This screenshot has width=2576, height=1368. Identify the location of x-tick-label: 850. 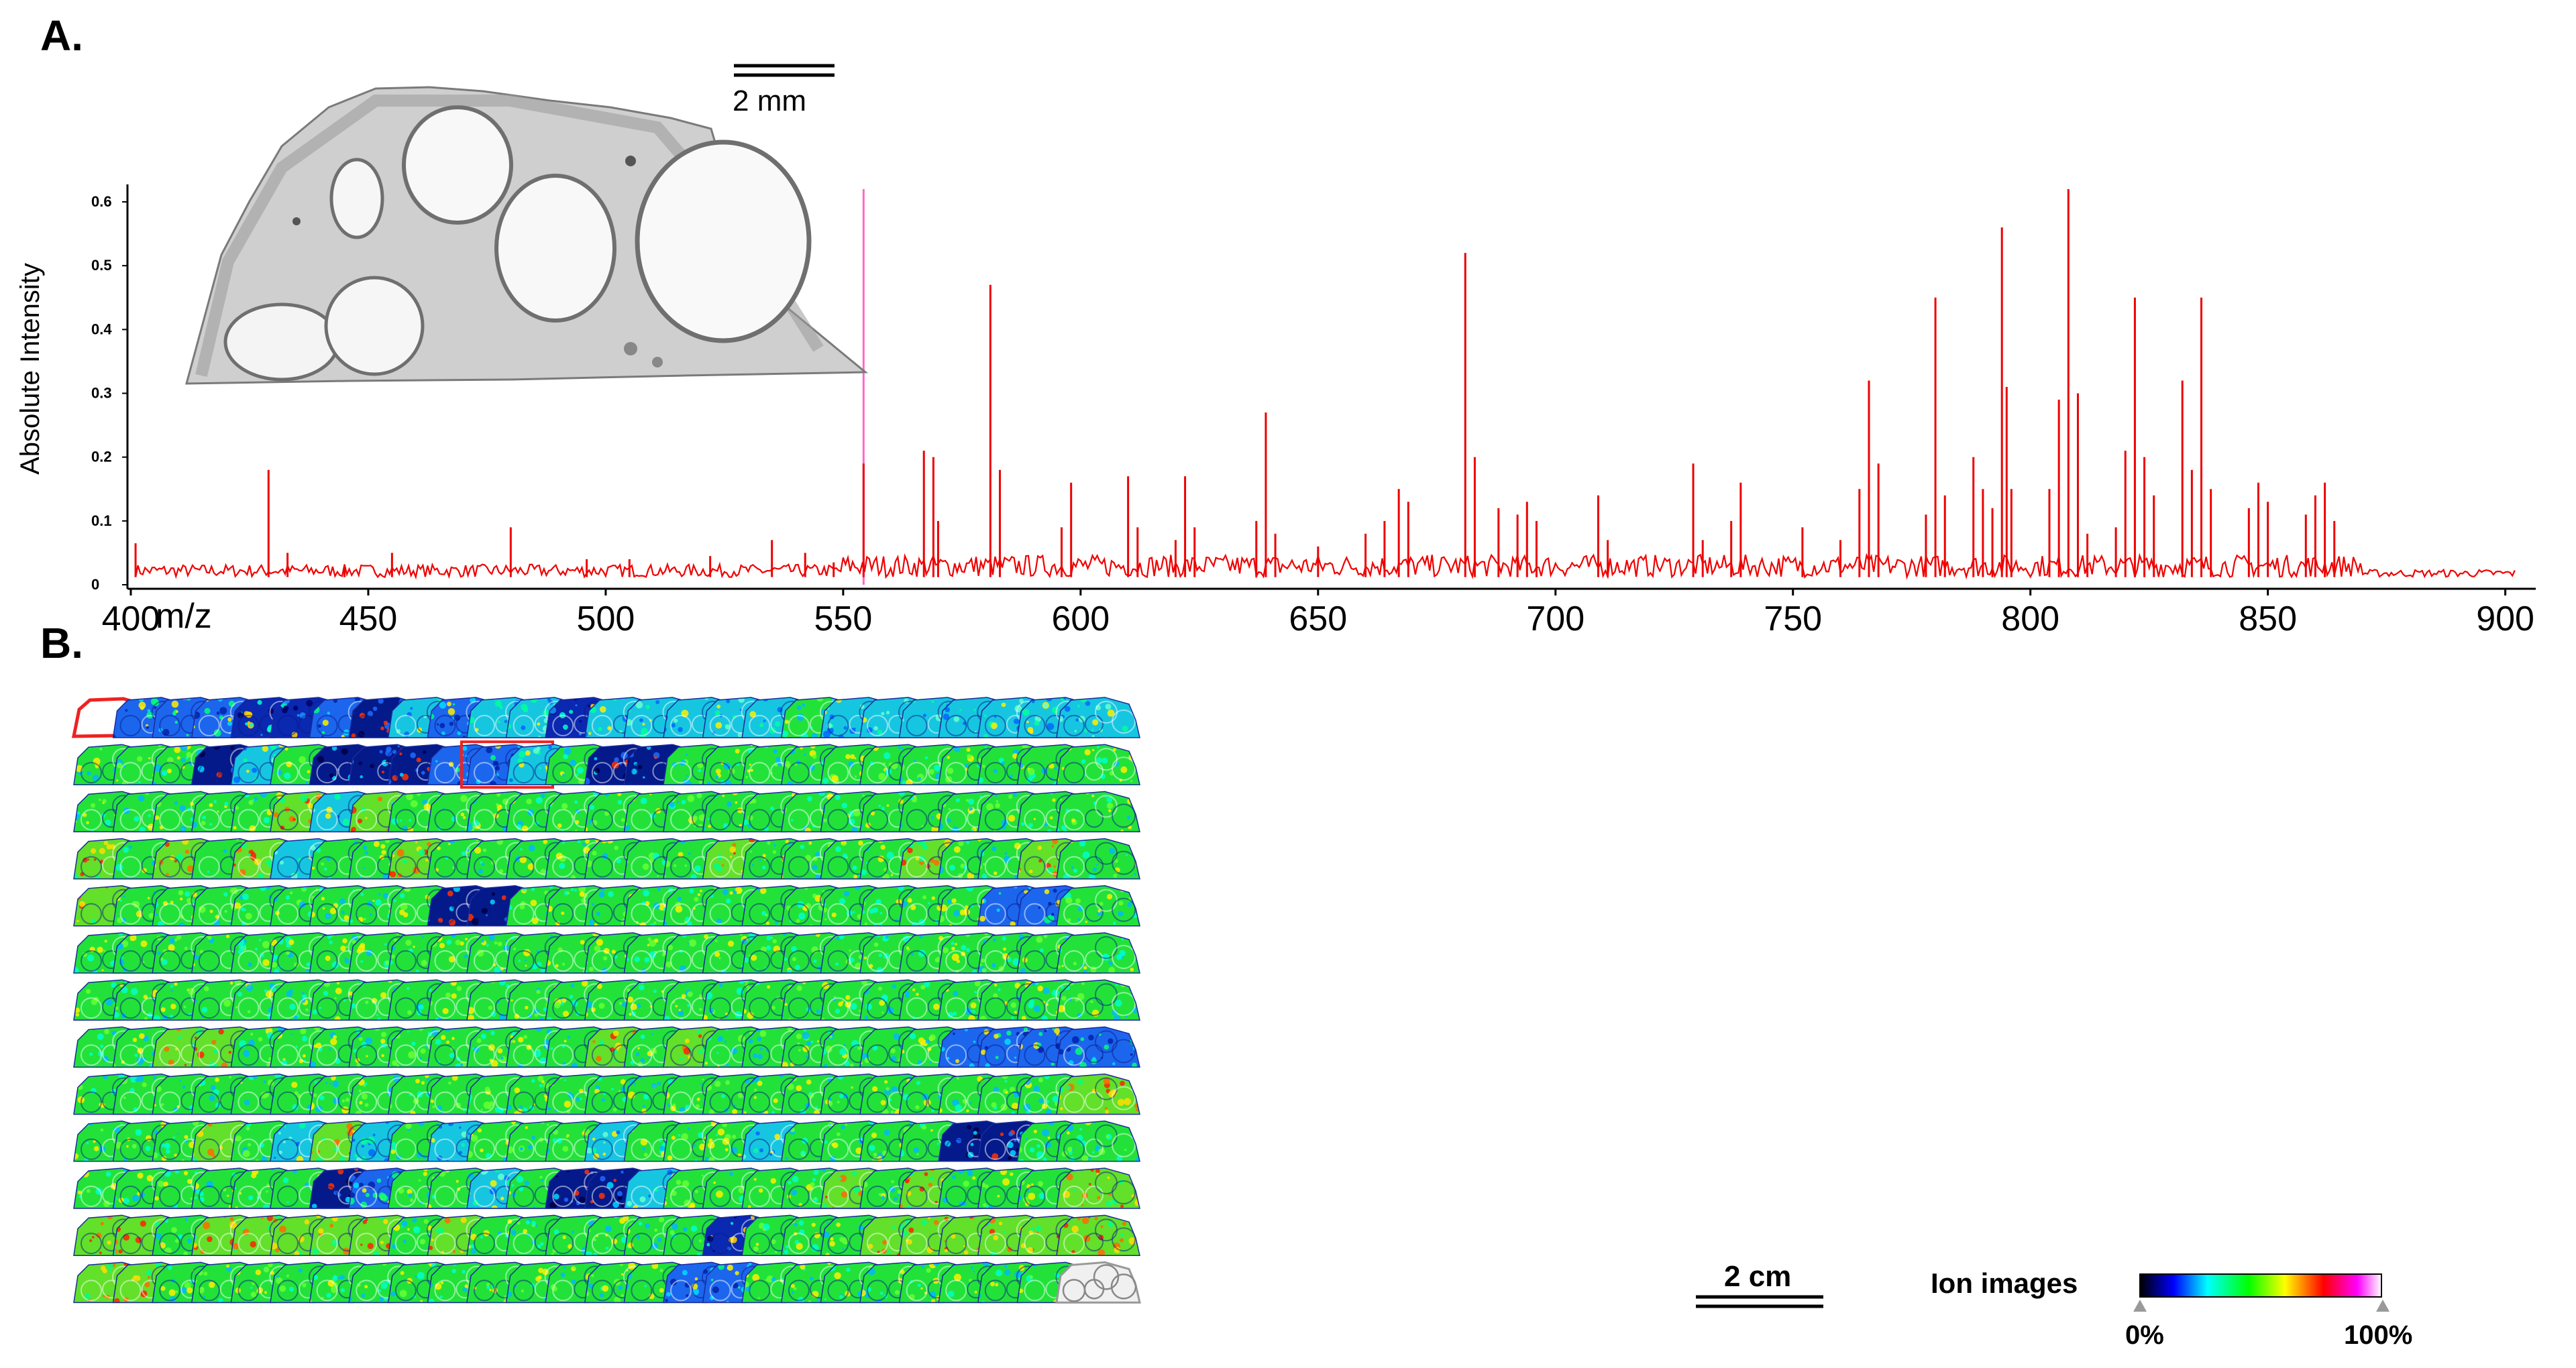
(2268, 619).